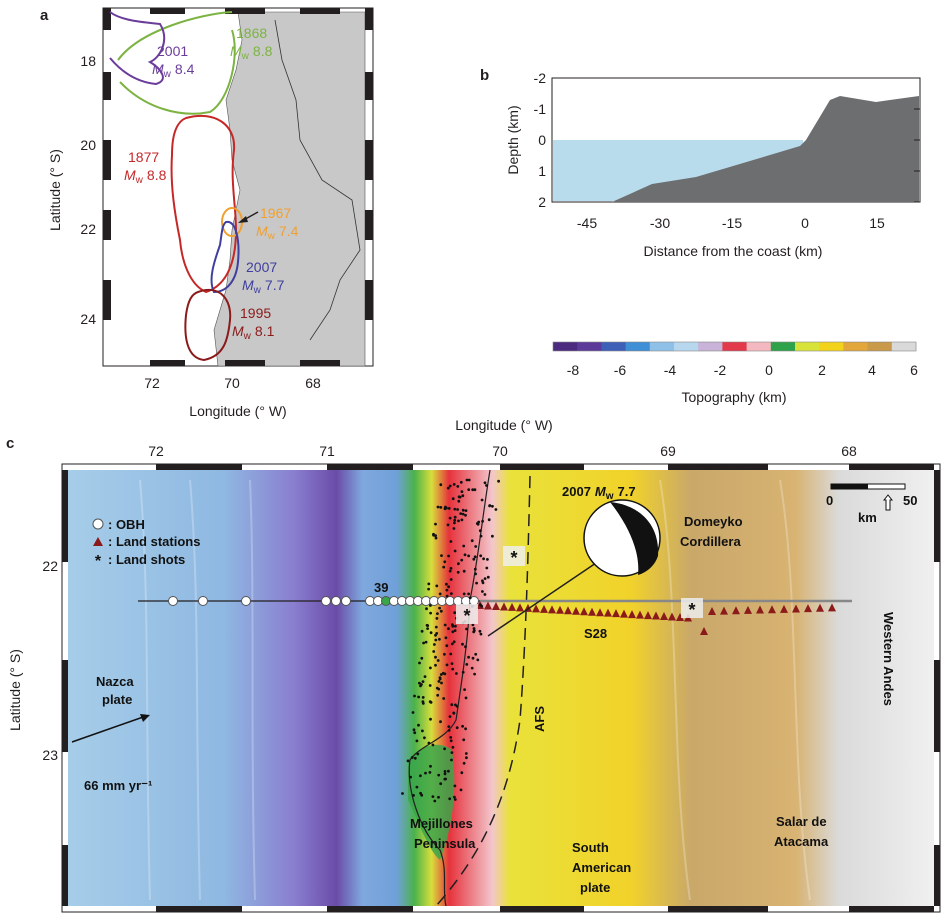 This screenshot has width=946, height=916. I want to click on panel-a-ylabel: Latitude (° S), so click(55, 190).